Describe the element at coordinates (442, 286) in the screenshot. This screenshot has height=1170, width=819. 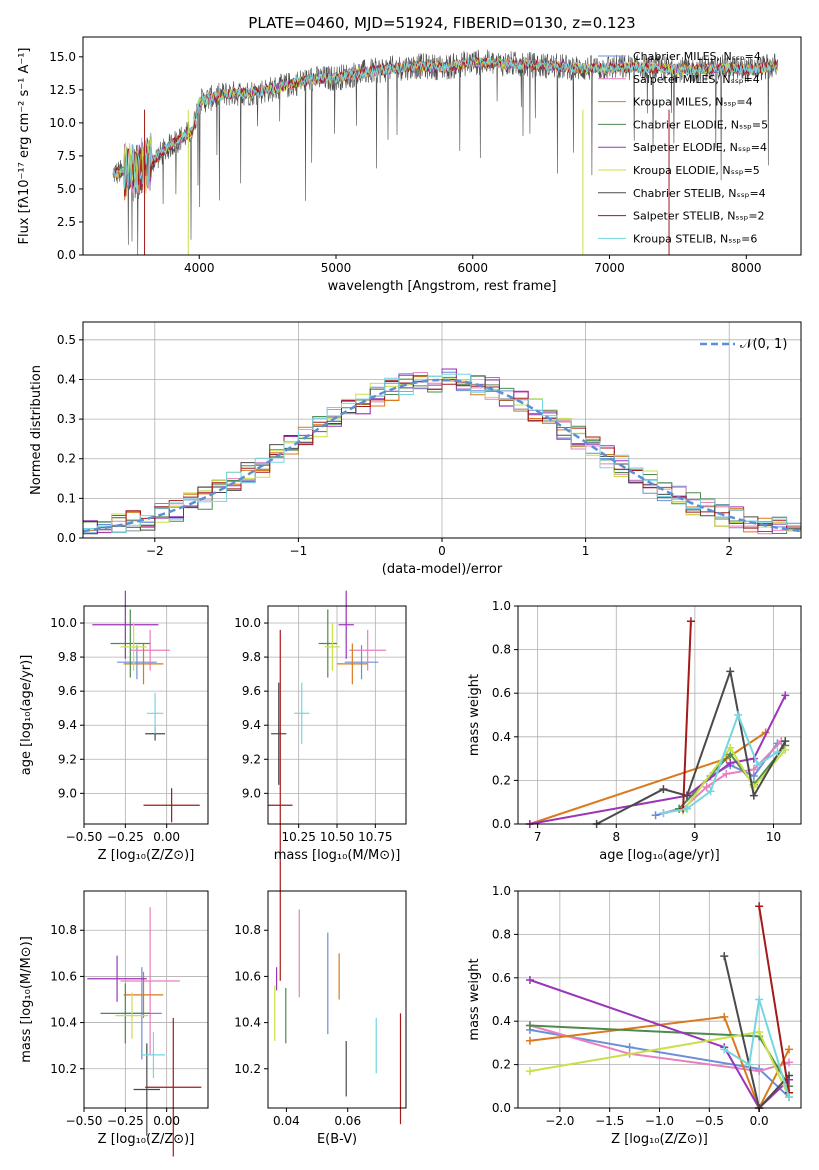
I see `x-axis-label: wavelength [Angstrom, rest frame]` at that location.